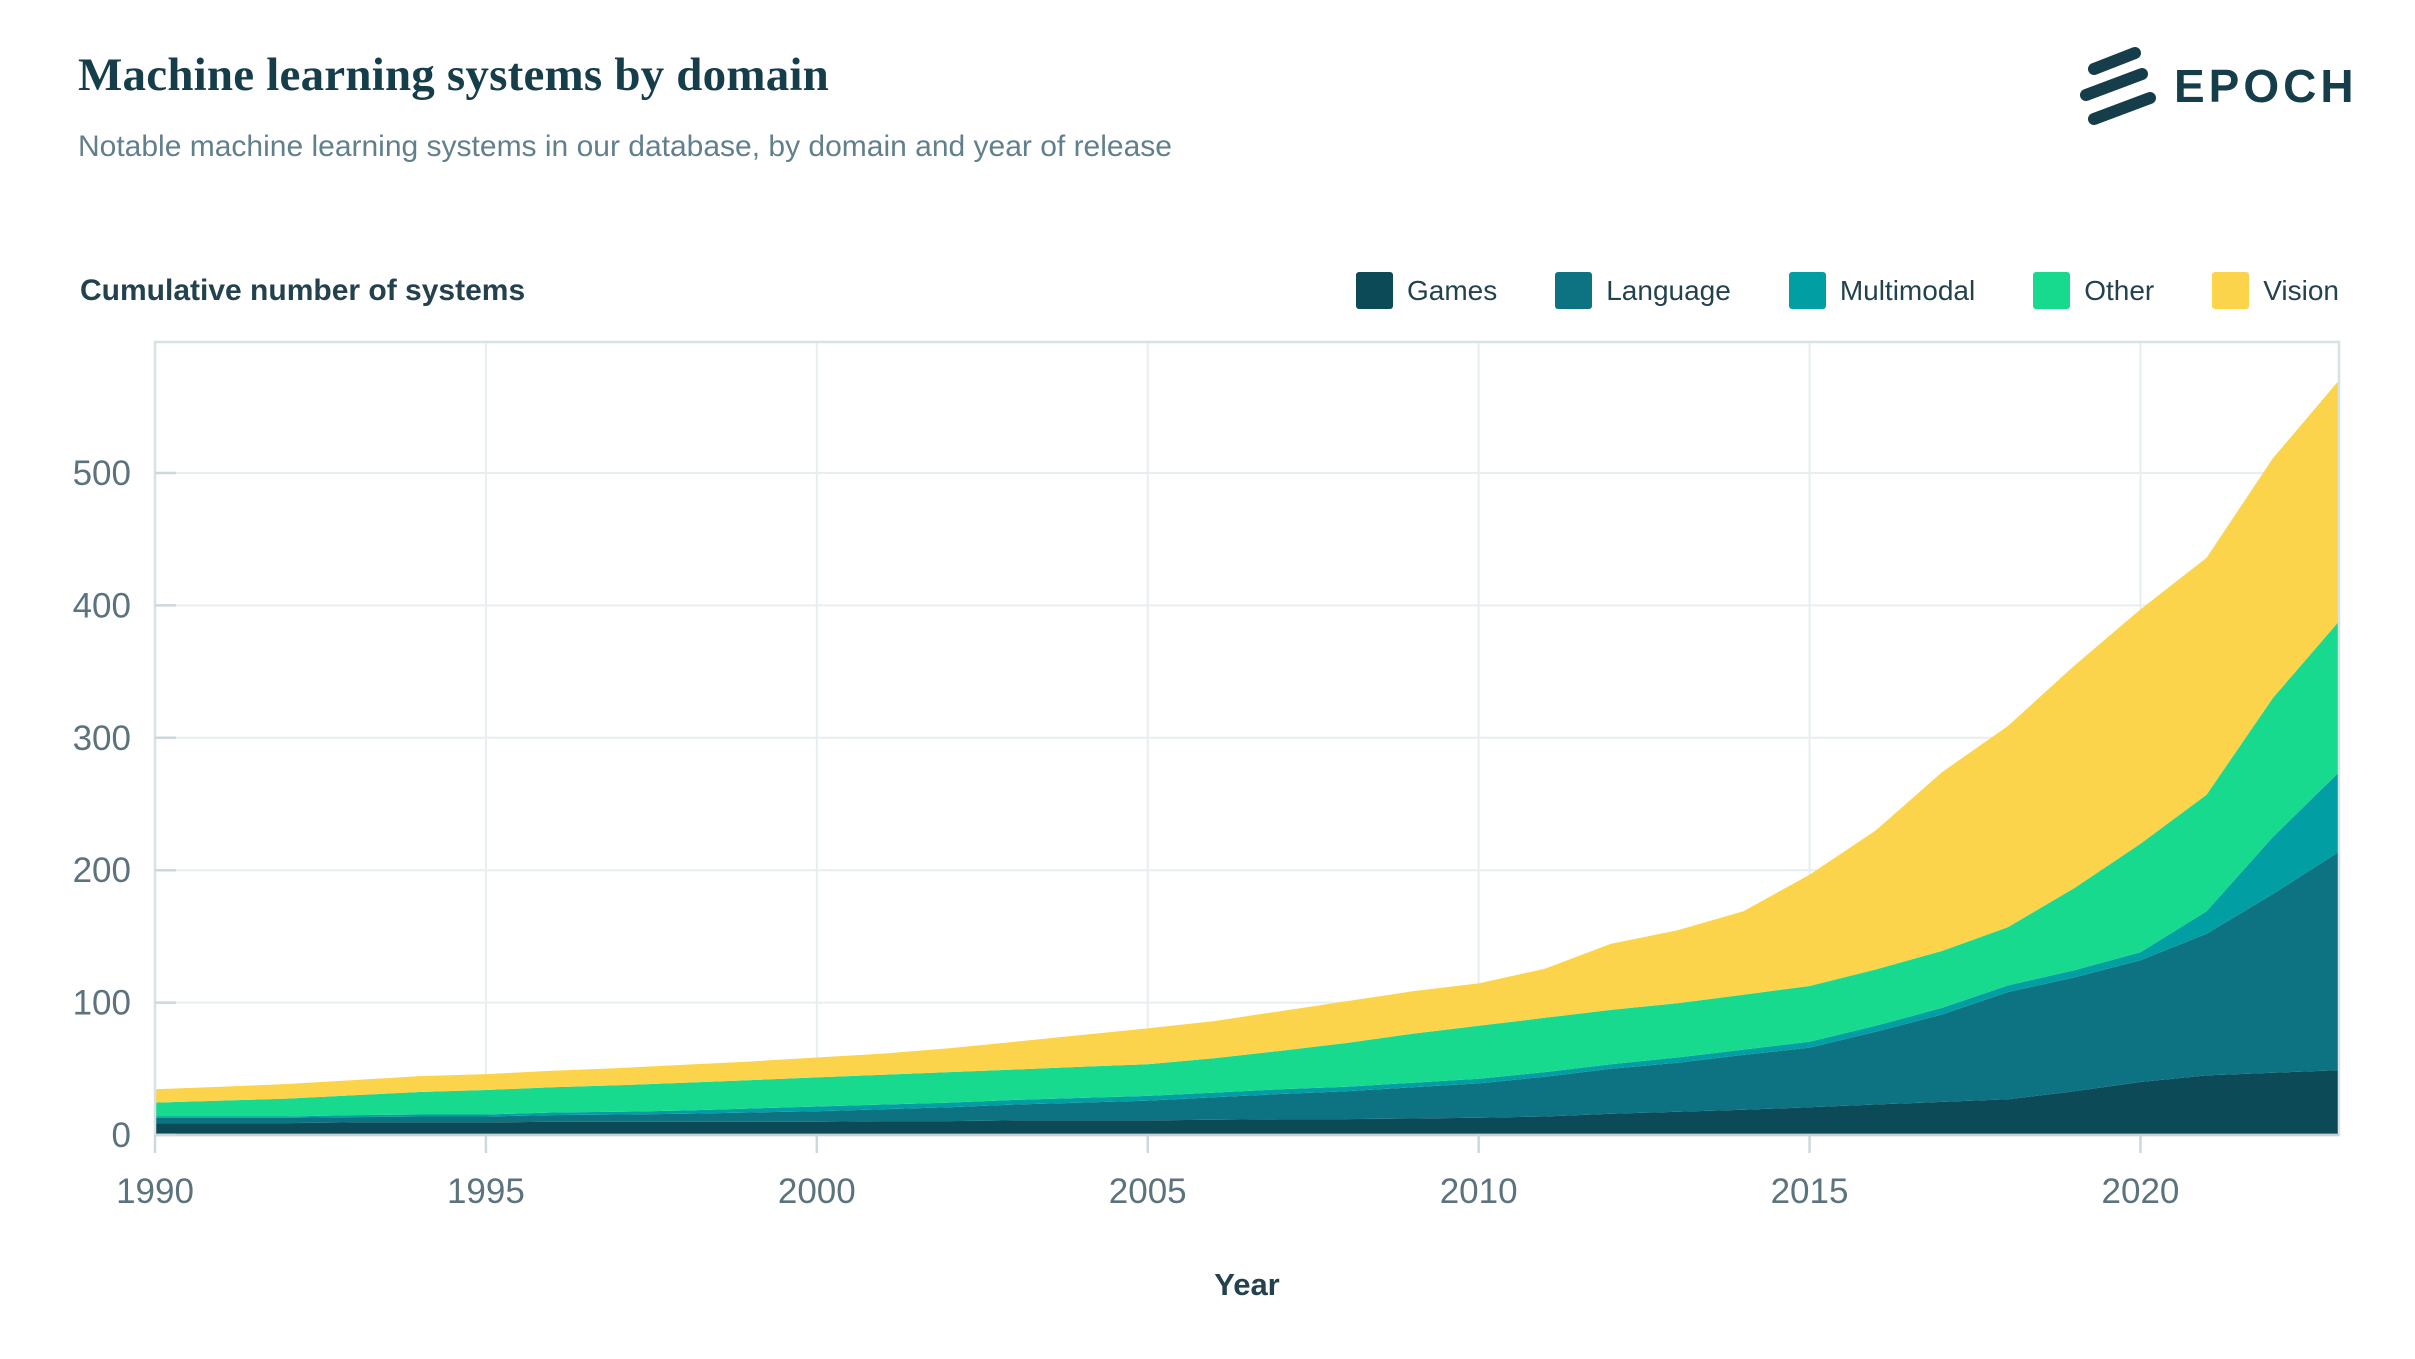  I want to click on legend-swatch-games, so click(1374, 290).